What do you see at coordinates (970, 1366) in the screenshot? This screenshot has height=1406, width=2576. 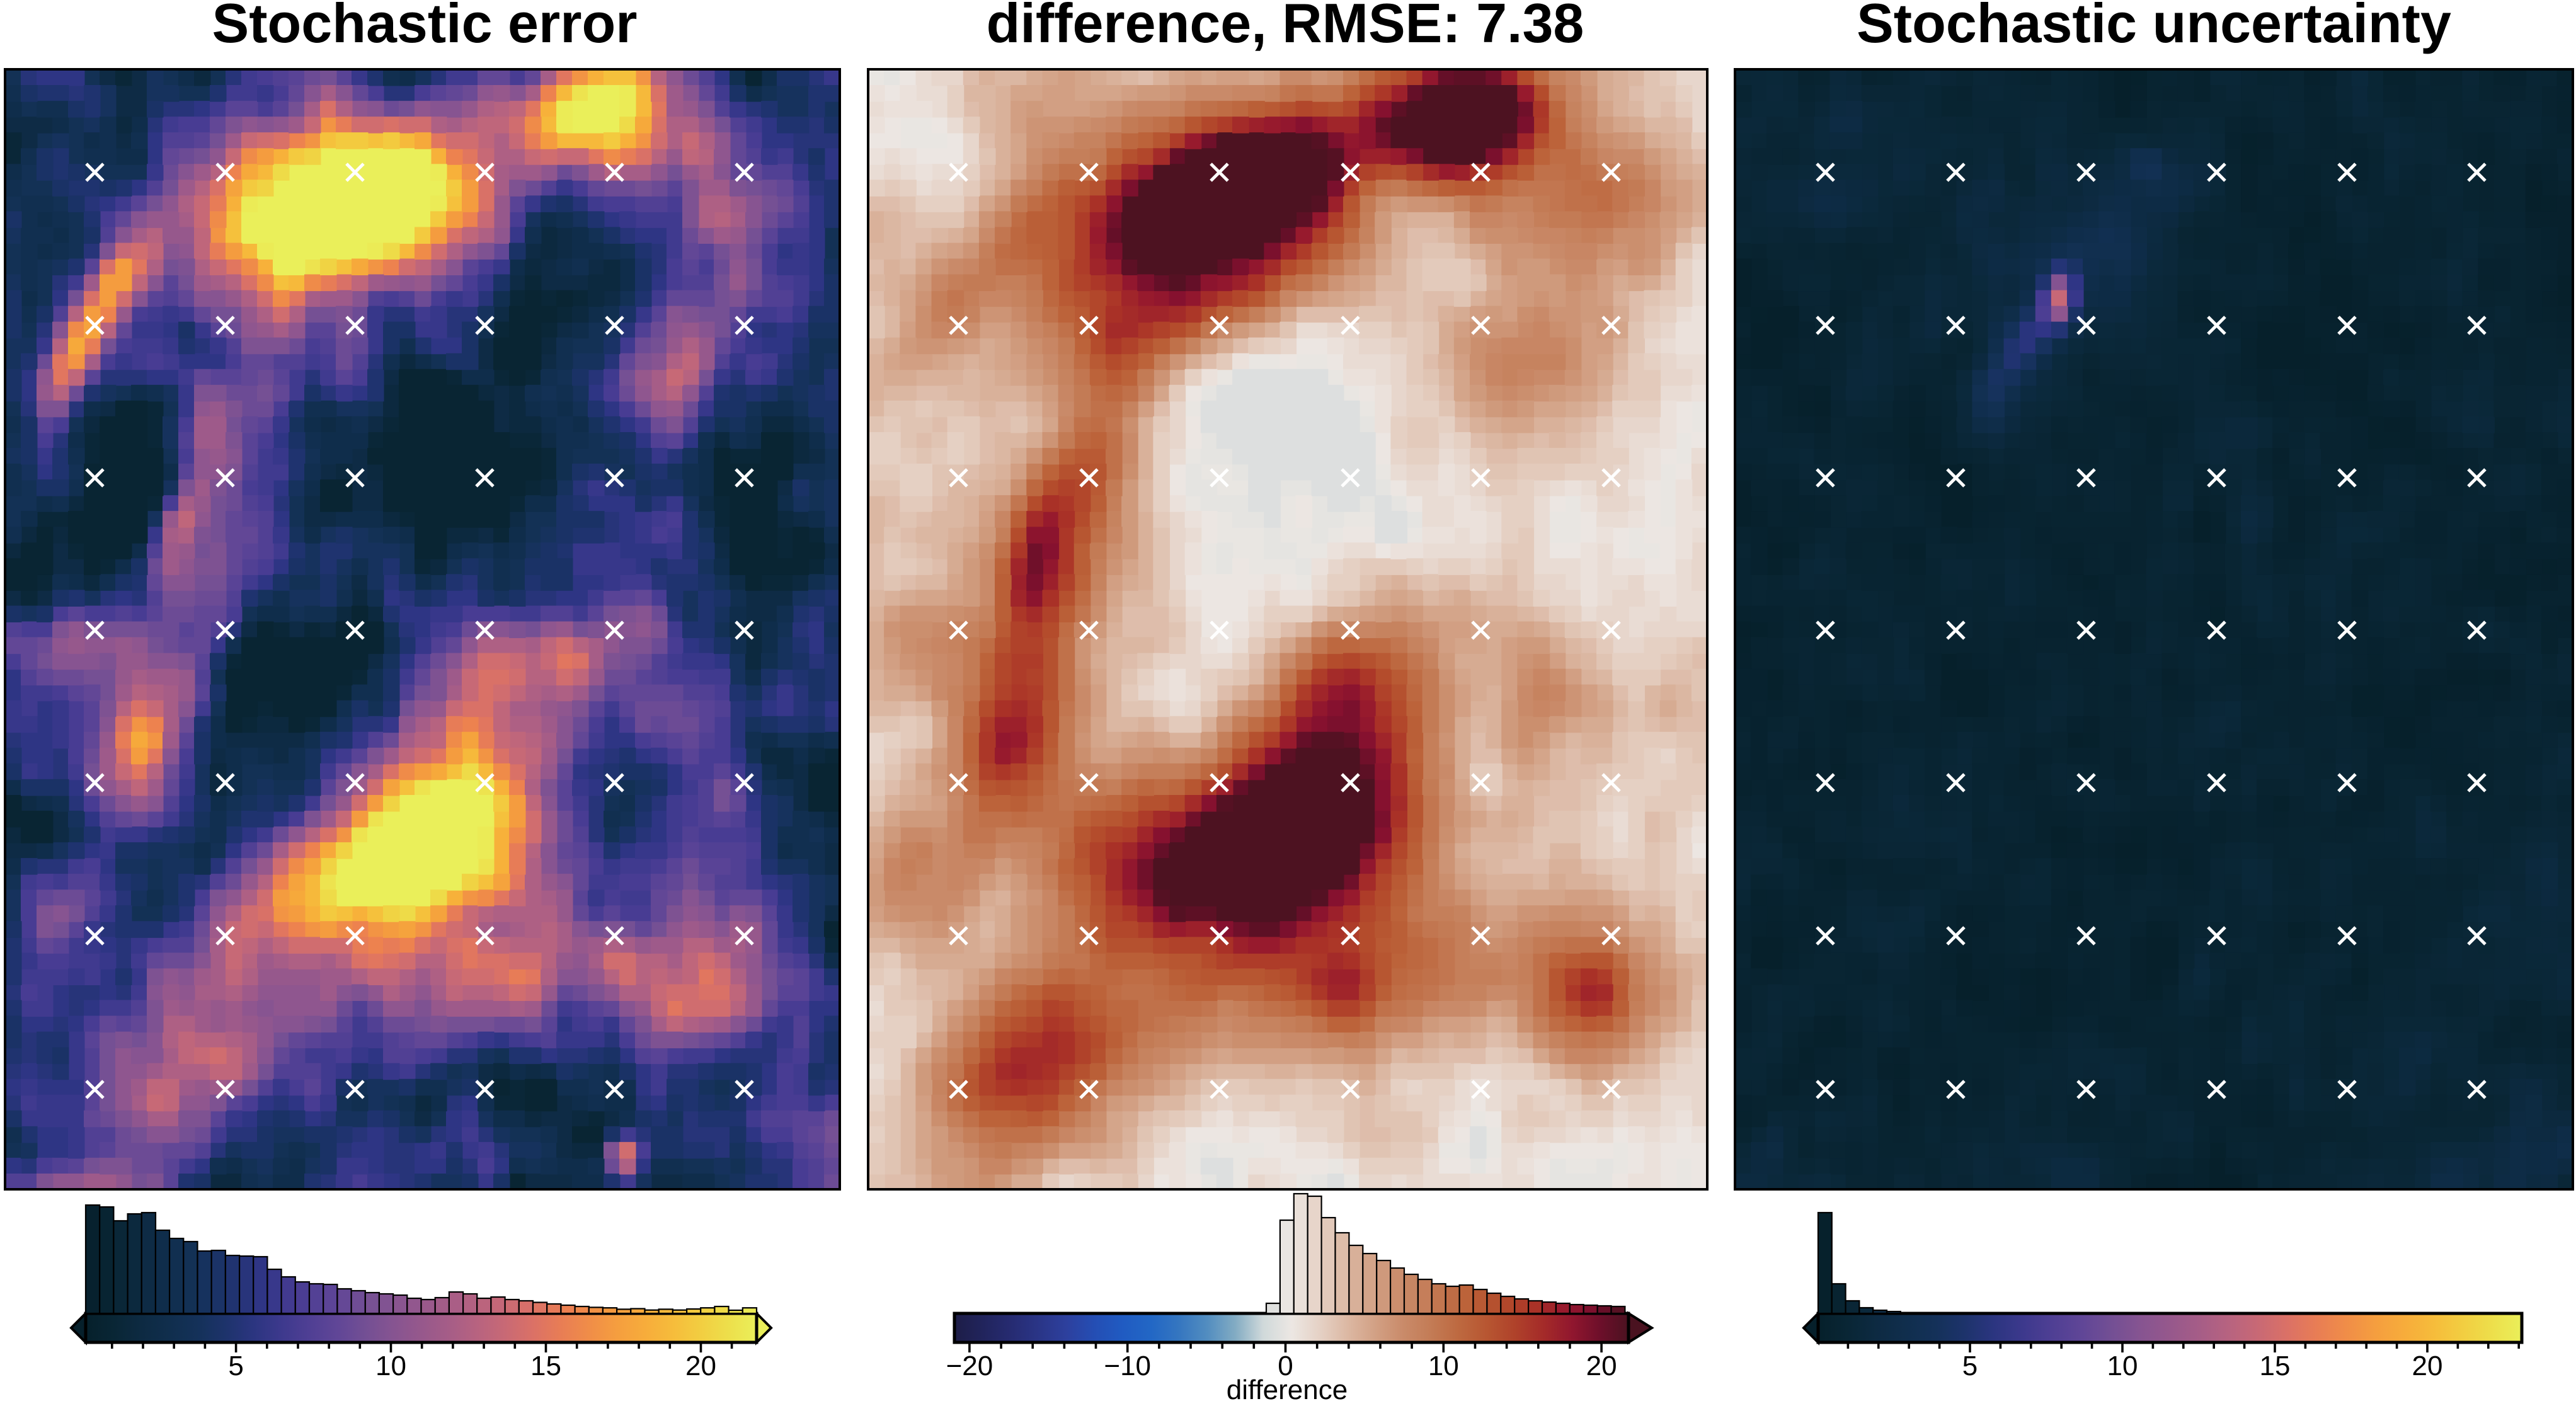 I see `svg-text: −20` at bounding box center [970, 1366].